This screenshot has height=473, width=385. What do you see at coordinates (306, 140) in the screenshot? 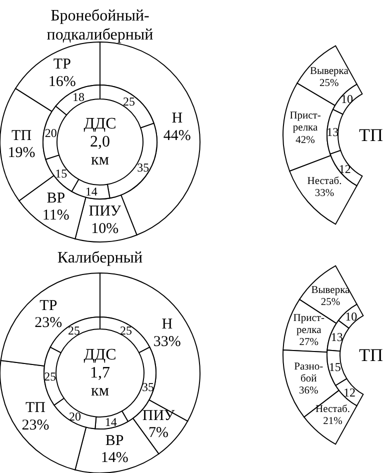
I see `data-label: 42%` at bounding box center [306, 140].